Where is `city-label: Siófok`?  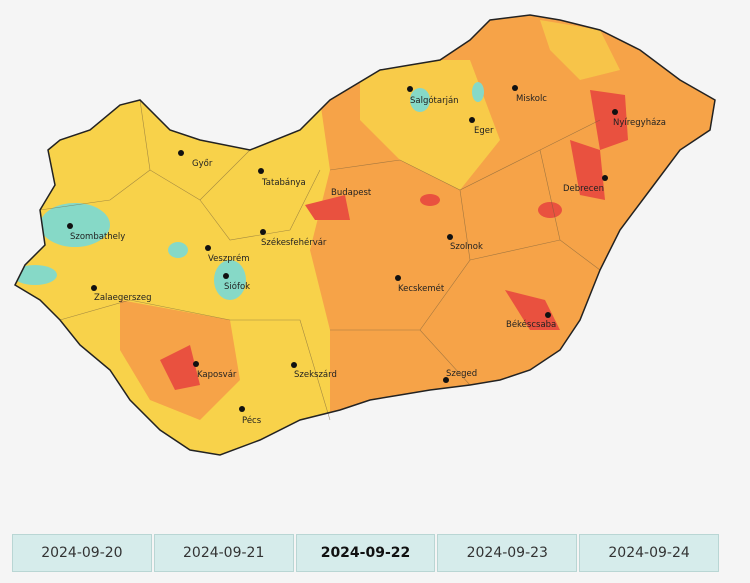
city-label: Siófok is located at coordinates (237, 286).